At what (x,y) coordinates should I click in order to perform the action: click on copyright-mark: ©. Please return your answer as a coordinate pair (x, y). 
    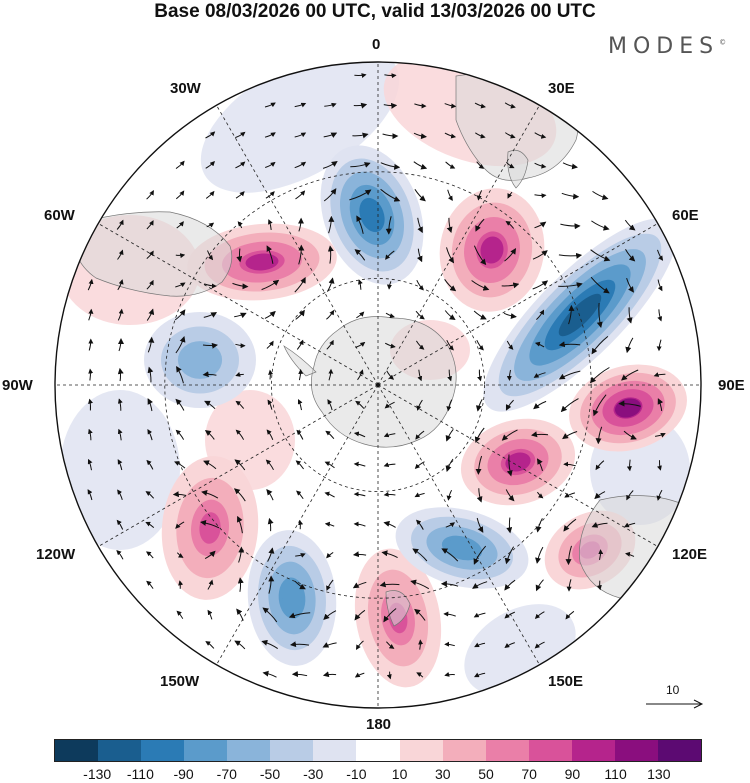
    Looking at the image, I should click on (723, 42).